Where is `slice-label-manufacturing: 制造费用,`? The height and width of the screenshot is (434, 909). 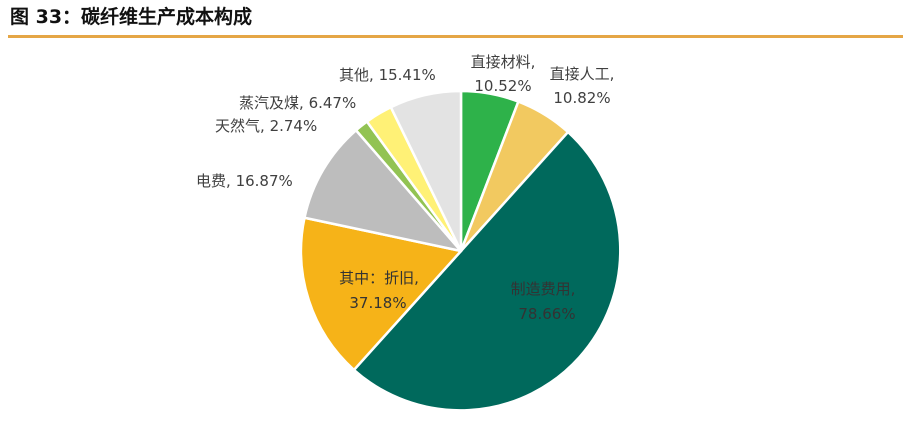
slice-label-manufacturing: 制造费用, is located at coordinates (543, 289).